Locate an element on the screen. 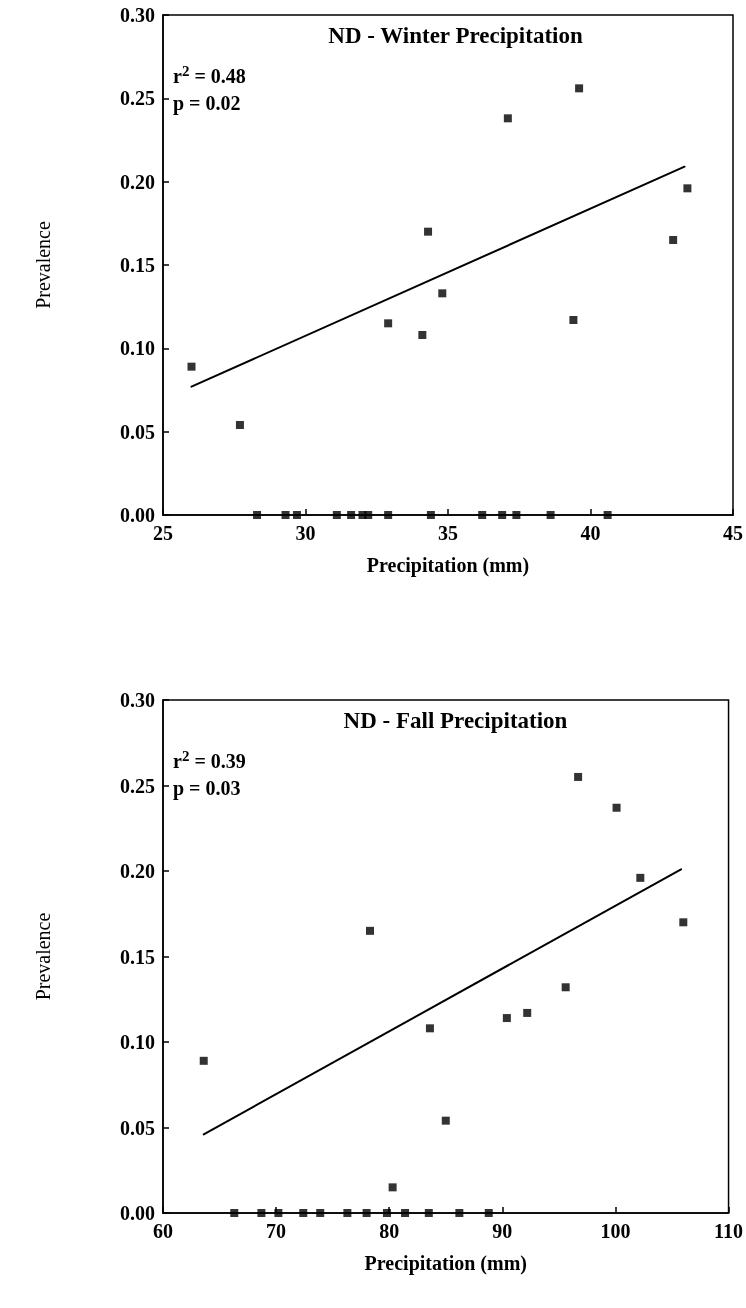  chart-title: ND - Fall Precipitation is located at coordinates (455, 720).